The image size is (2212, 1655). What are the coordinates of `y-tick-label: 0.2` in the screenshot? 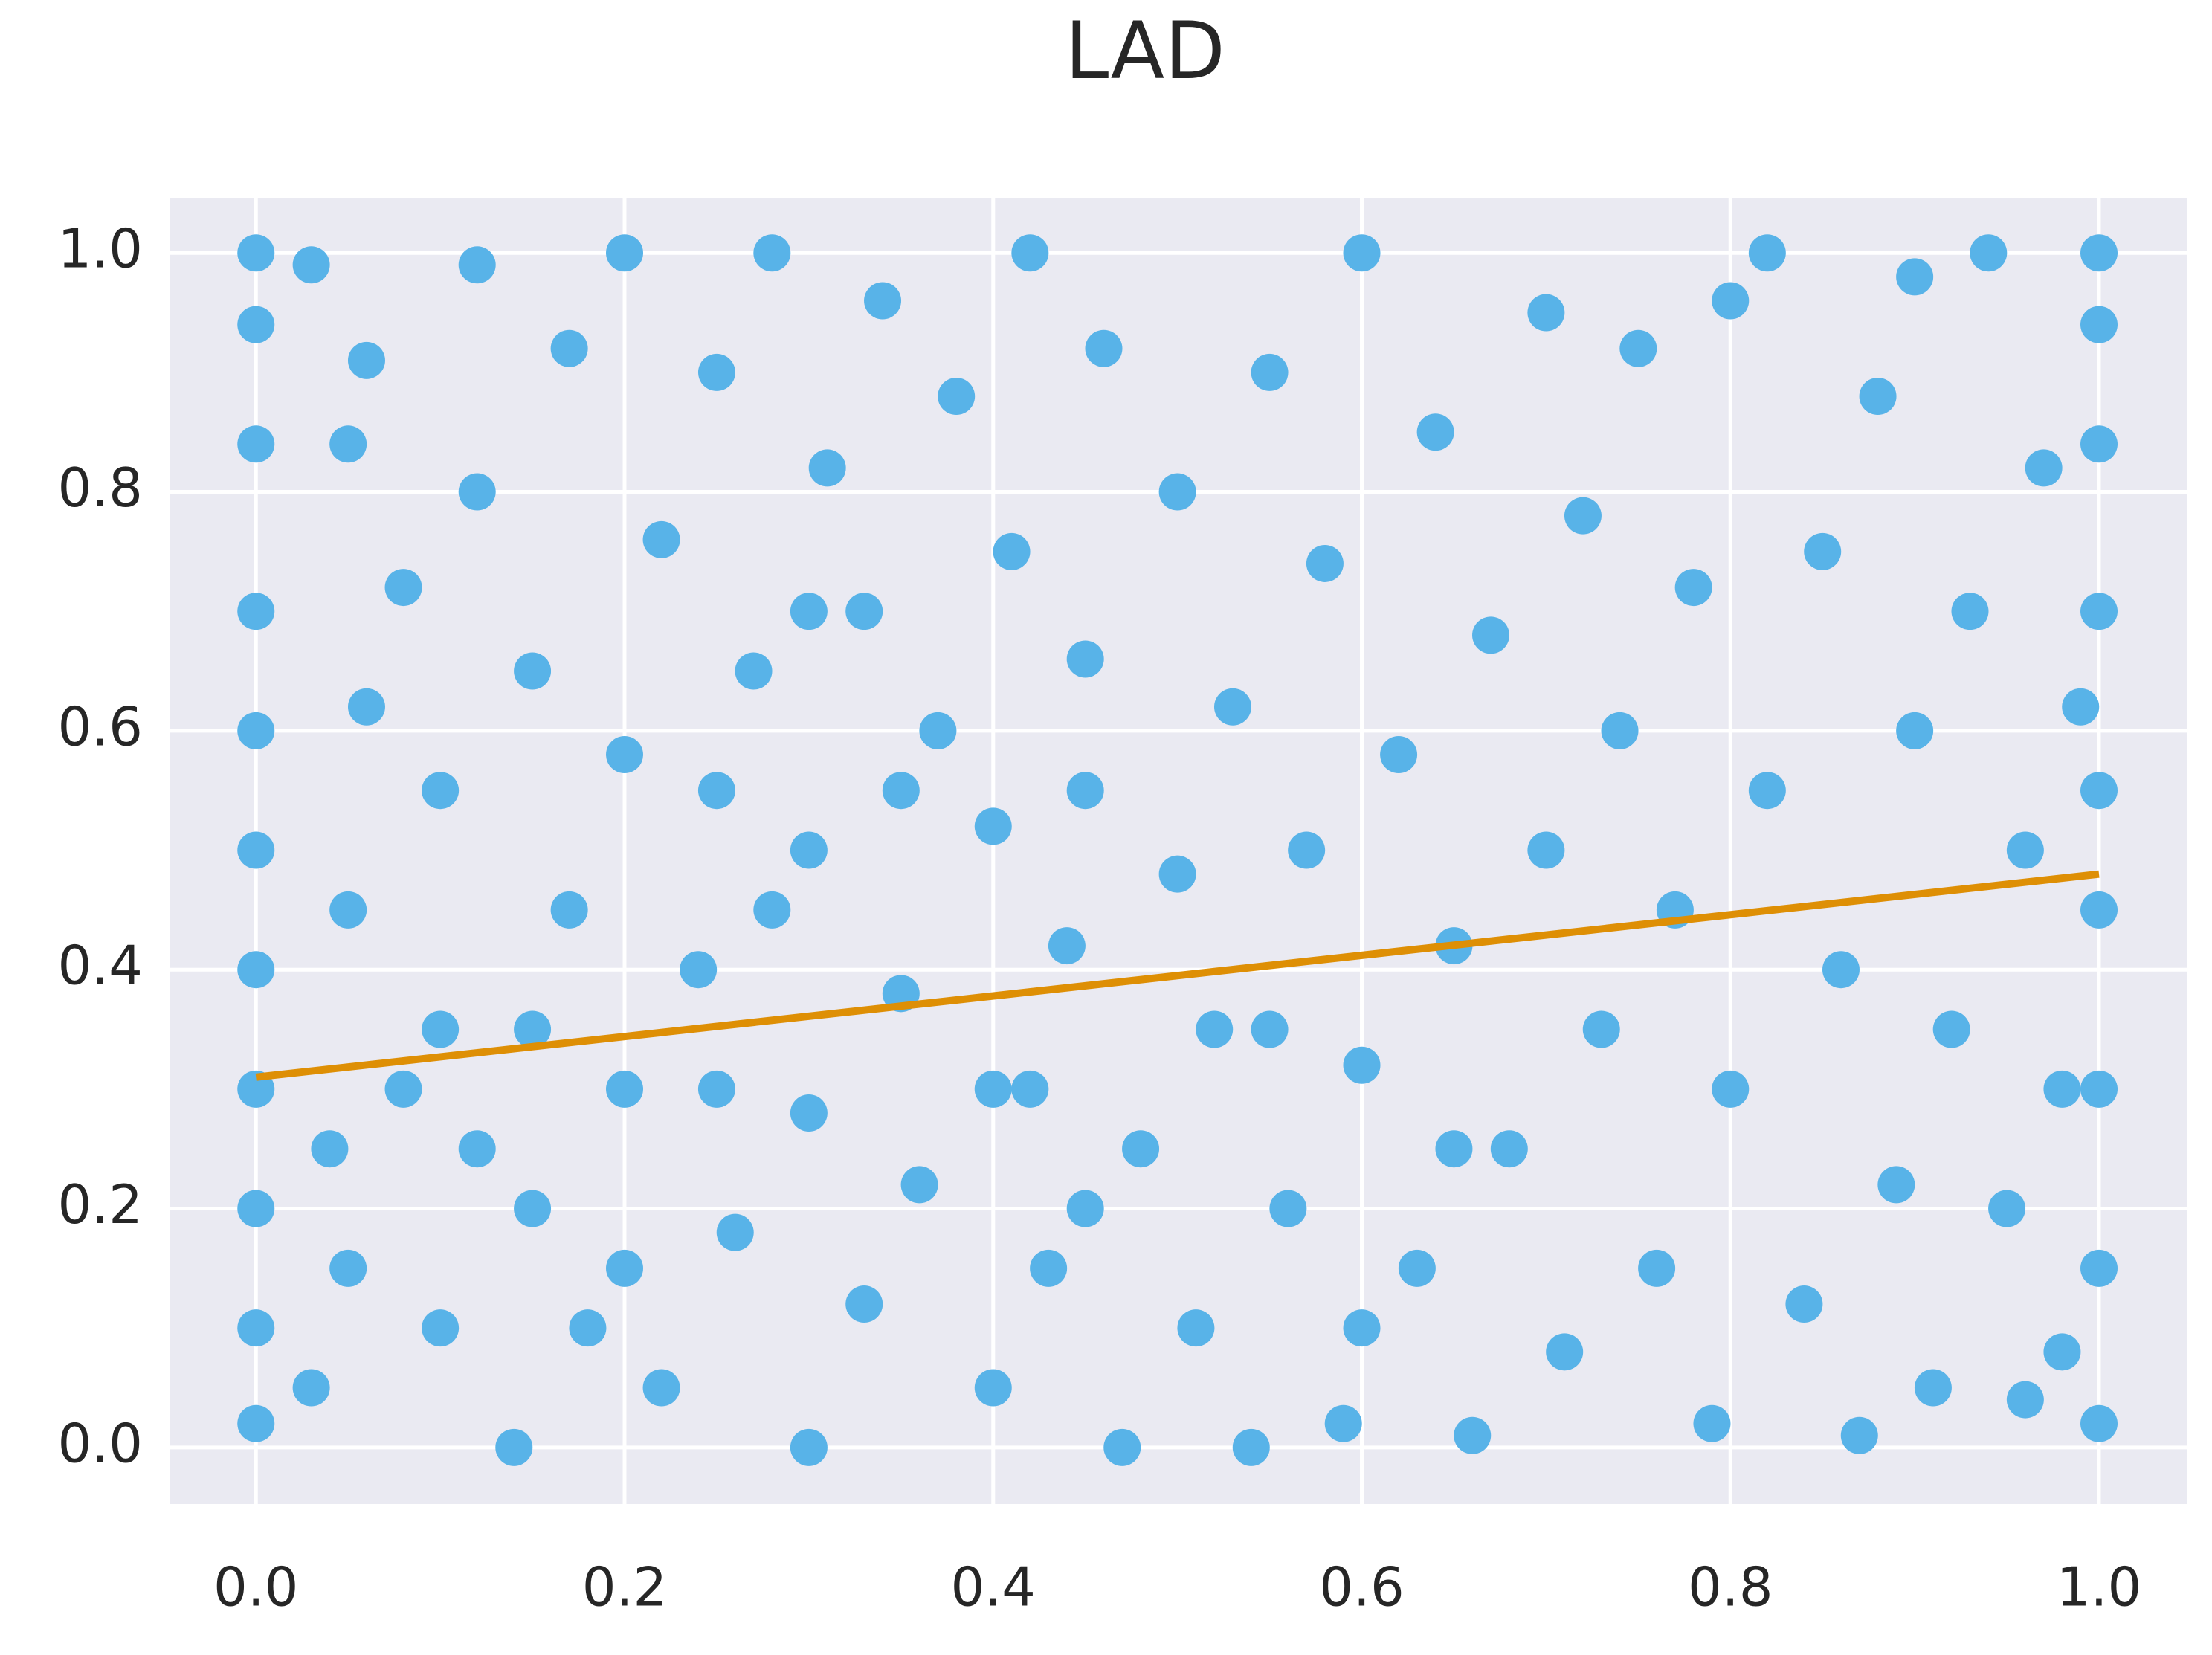 It's located at (100, 1204).